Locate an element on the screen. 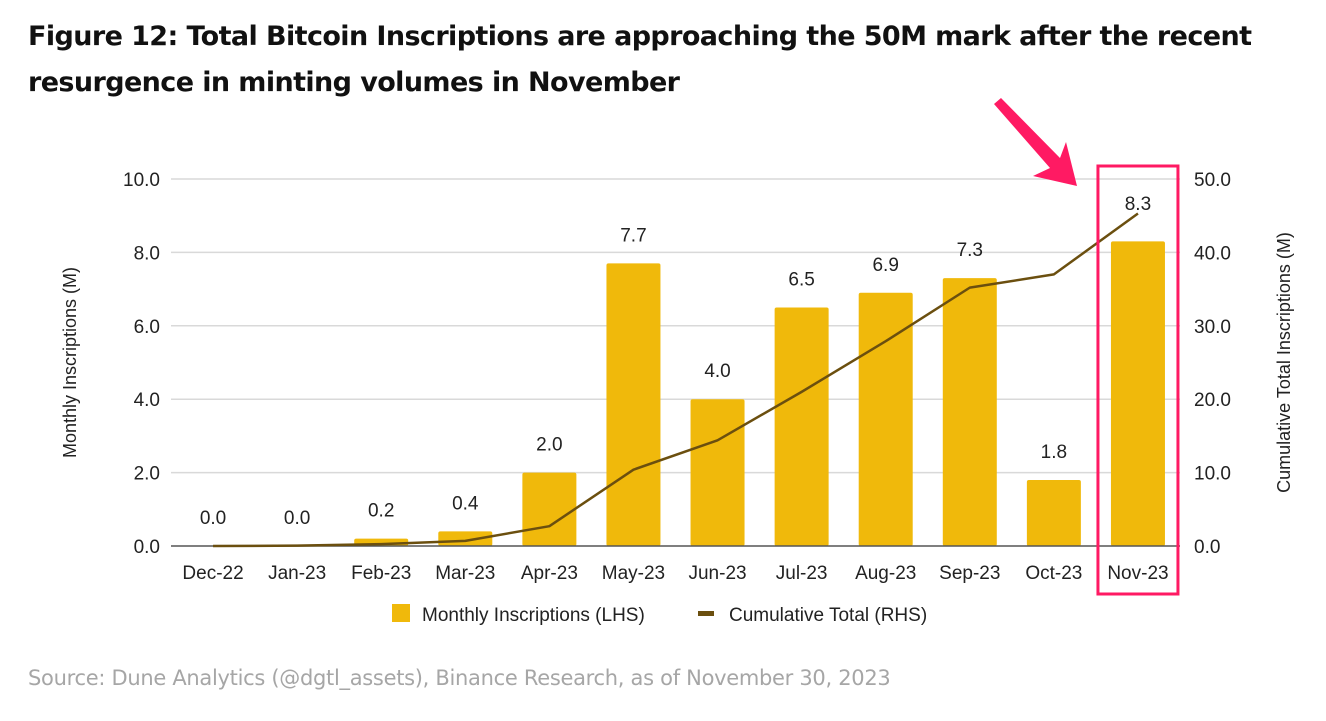  y-right-tick-label: 0.0 is located at coordinates (1207, 547).